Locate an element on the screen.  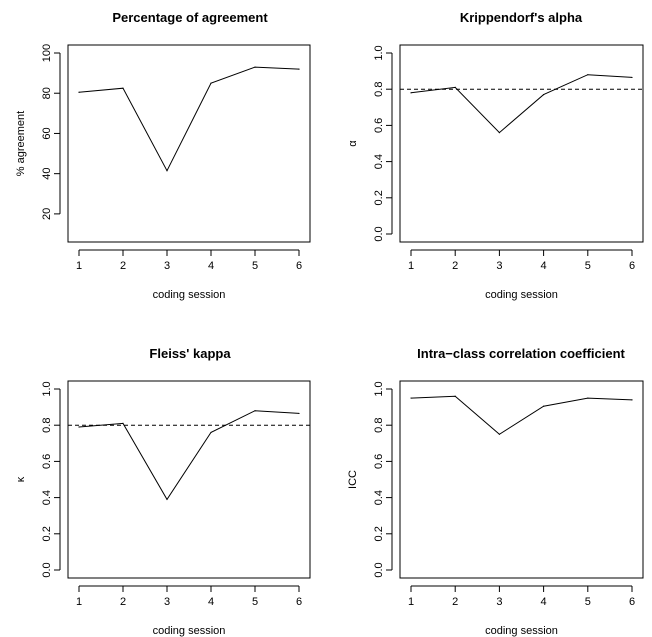
chart-title: Fleiss' kappa is located at coordinates (190, 353).